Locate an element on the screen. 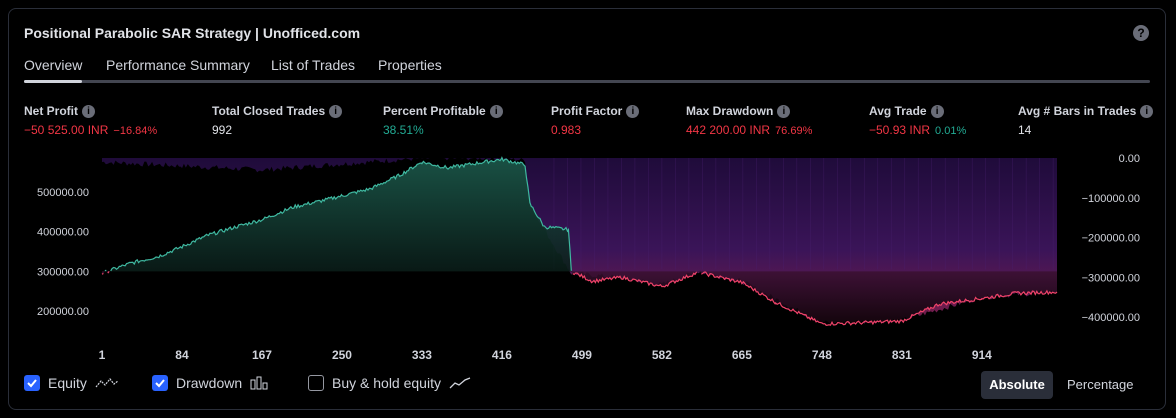 The width and height of the screenshot is (1176, 418). absolute-button: Absolute is located at coordinates (1017, 385).